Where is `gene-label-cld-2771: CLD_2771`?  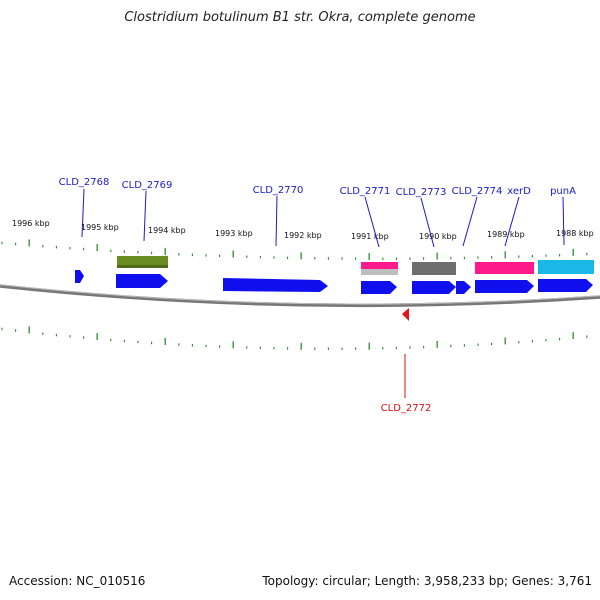
gene-label-cld-2771: CLD_2771 is located at coordinates (365, 191).